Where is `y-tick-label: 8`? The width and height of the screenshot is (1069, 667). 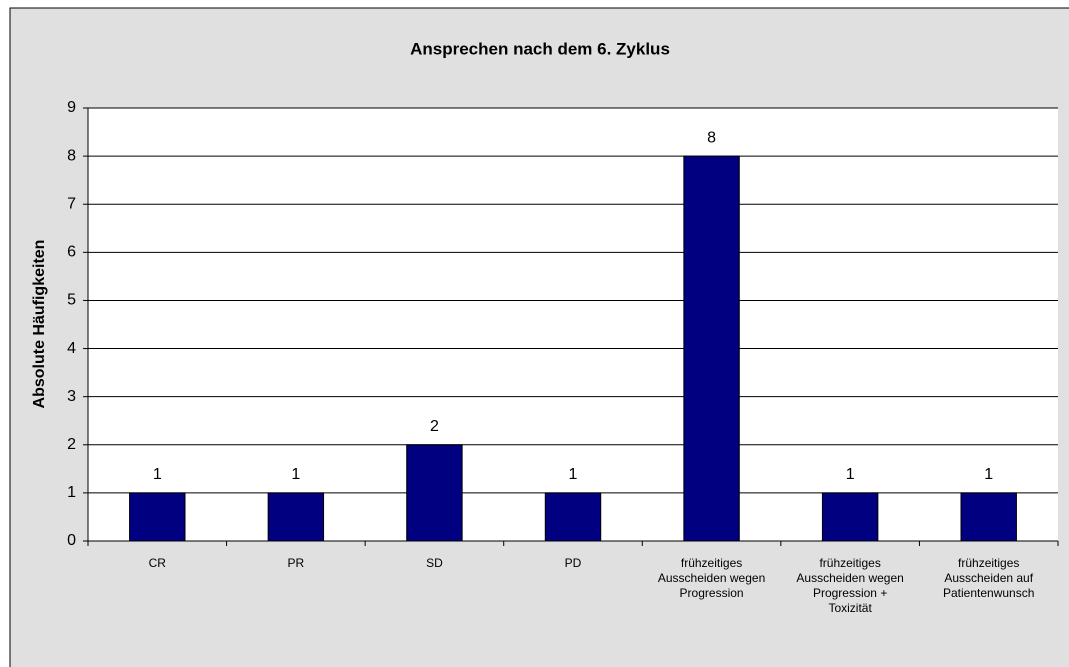
y-tick-label: 8 is located at coordinates (71, 155).